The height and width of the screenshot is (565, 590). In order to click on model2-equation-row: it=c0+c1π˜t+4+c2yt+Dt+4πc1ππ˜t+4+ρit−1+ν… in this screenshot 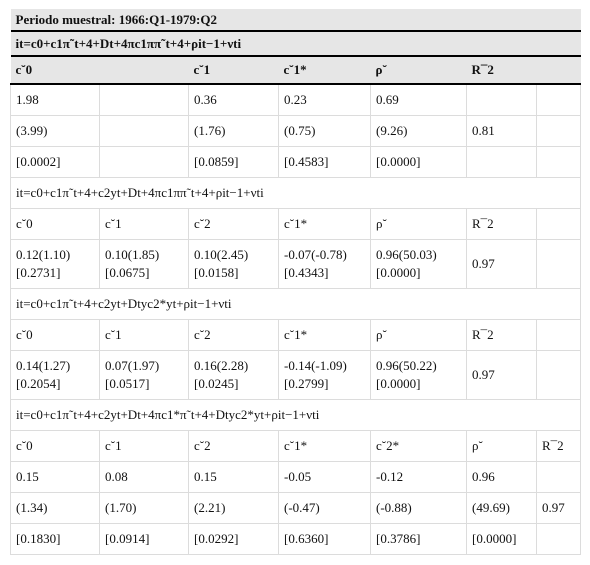, I will do `click(295, 193)`.